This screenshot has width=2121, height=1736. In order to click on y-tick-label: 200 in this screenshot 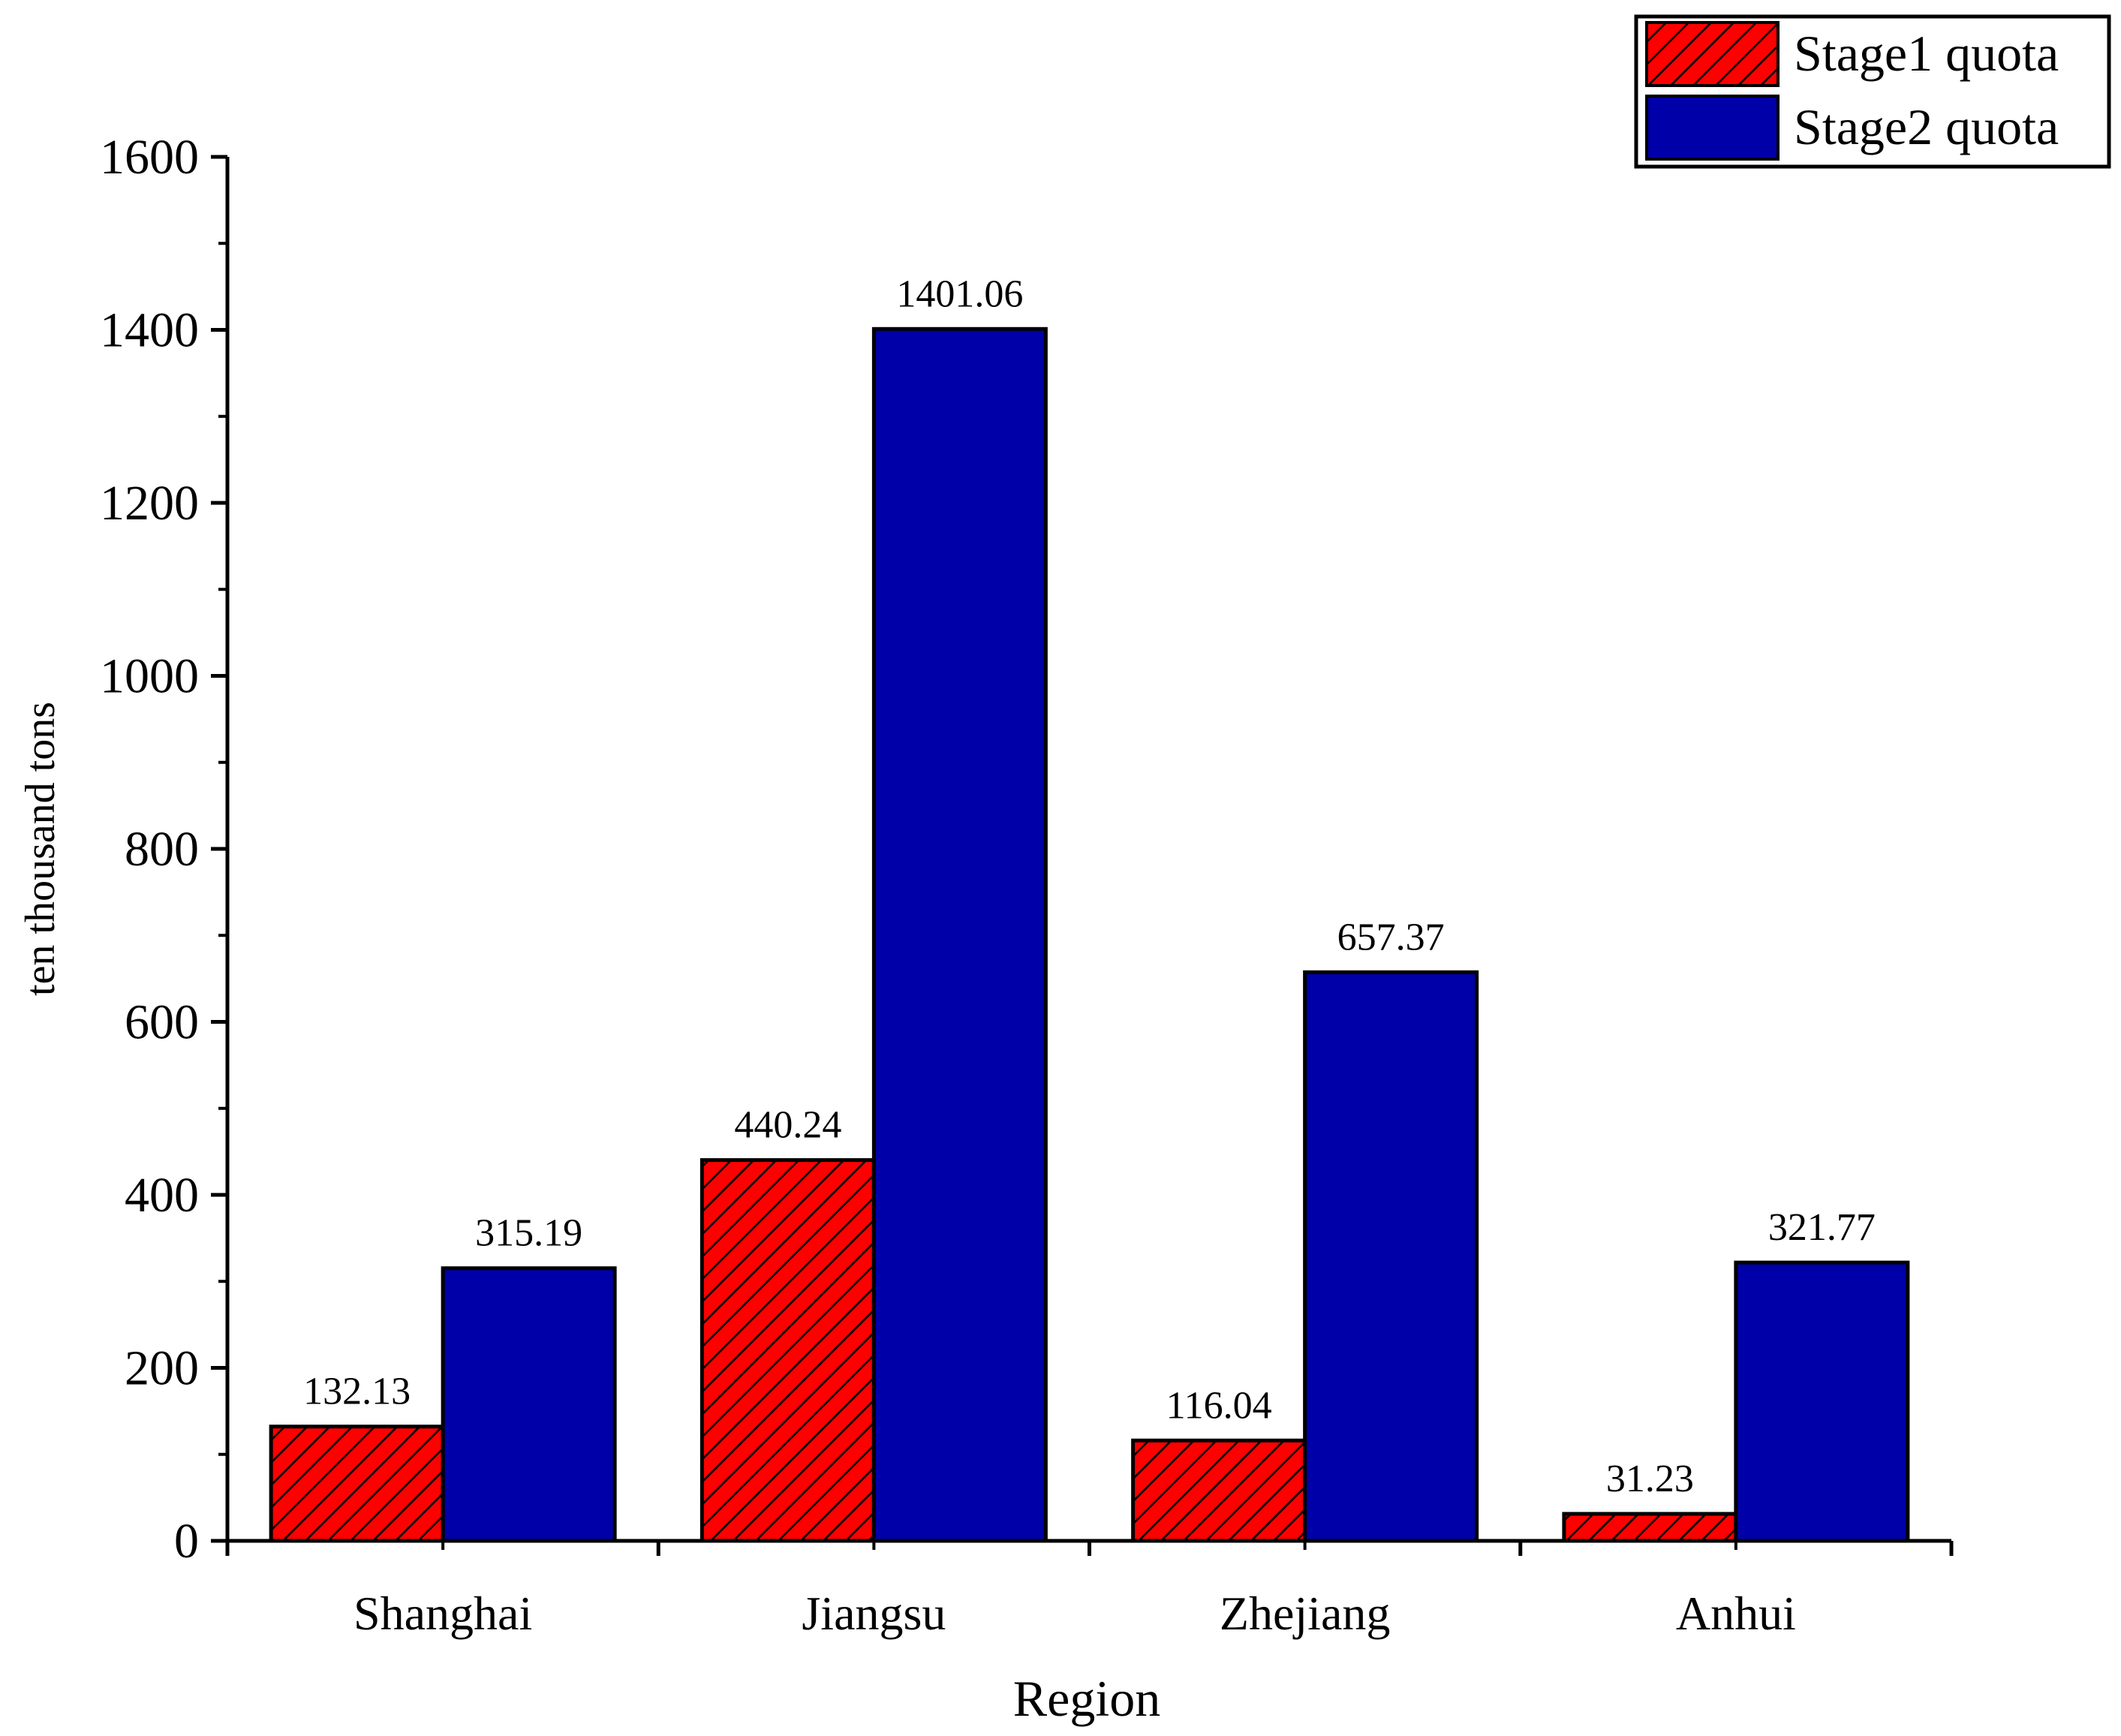, I will do `click(162, 1369)`.